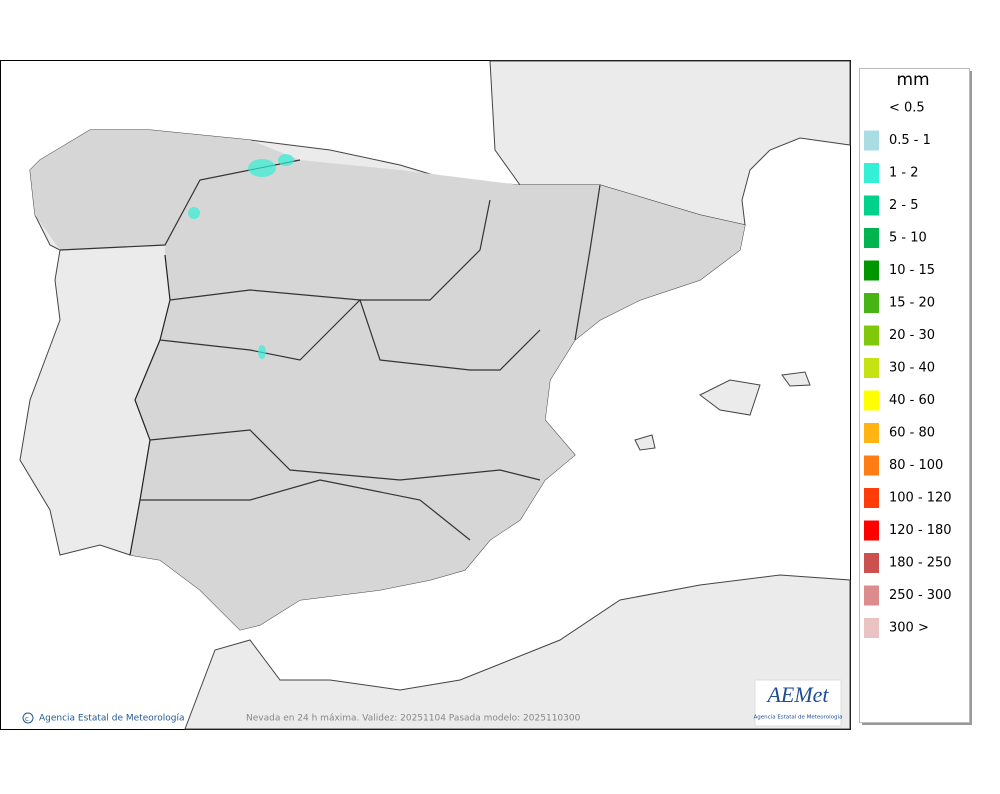 This screenshot has width=1000, height=794. What do you see at coordinates (920, 498) in the screenshot?
I see `legend-label: 100 - 120` at bounding box center [920, 498].